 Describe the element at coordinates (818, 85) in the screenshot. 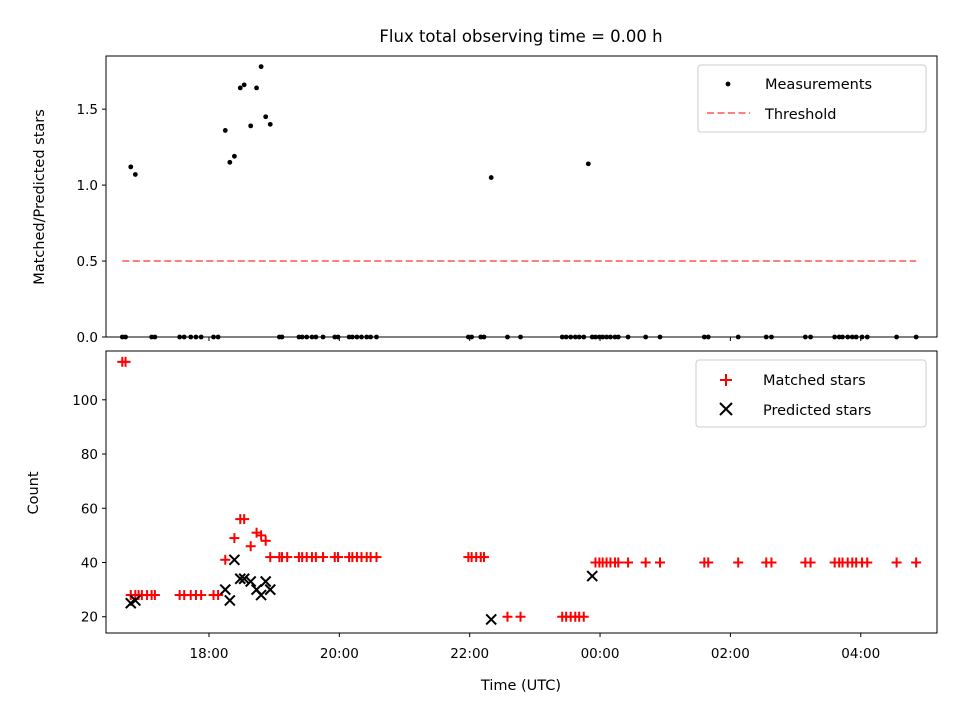

I see `legend-measurements-label: Measurements` at that location.